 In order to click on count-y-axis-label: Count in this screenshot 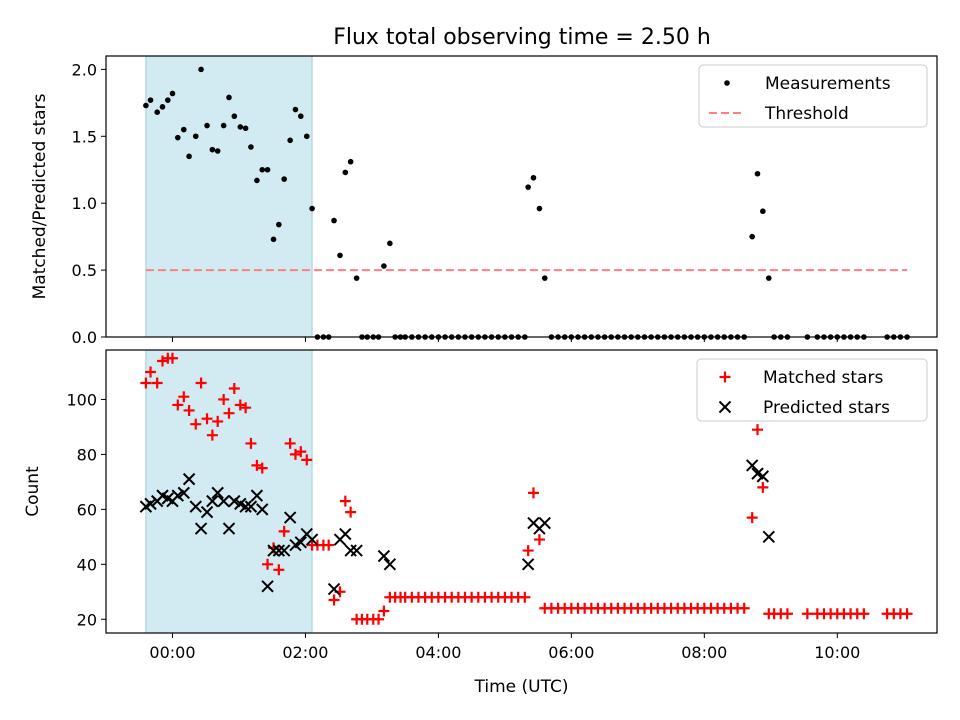, I will do `click(33, 491)`.